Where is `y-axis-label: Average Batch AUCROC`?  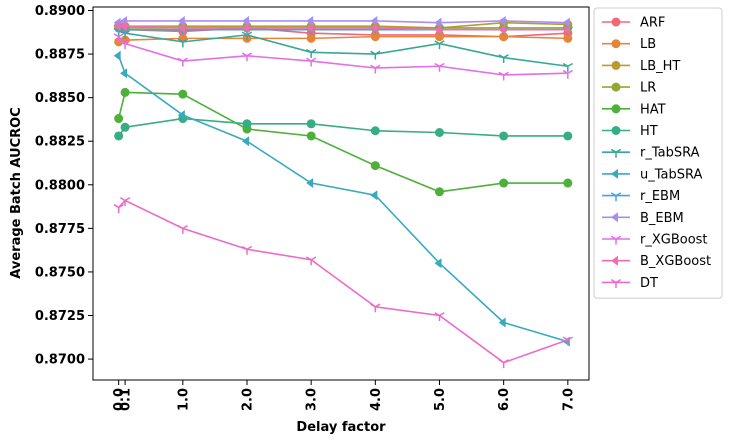 y-axis-label: Average Batch AUCROC is located at coordinates (16, 192).